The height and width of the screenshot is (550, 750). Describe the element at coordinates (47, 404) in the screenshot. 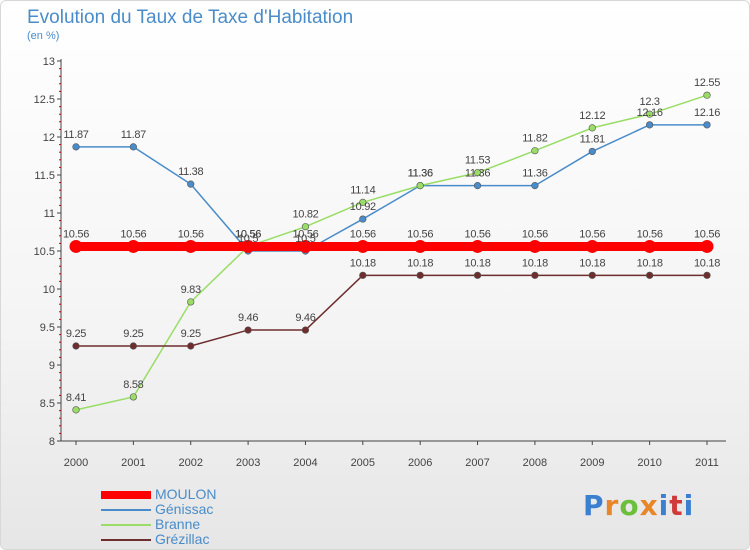

I see `y-tick-label: 8.5` at that location.